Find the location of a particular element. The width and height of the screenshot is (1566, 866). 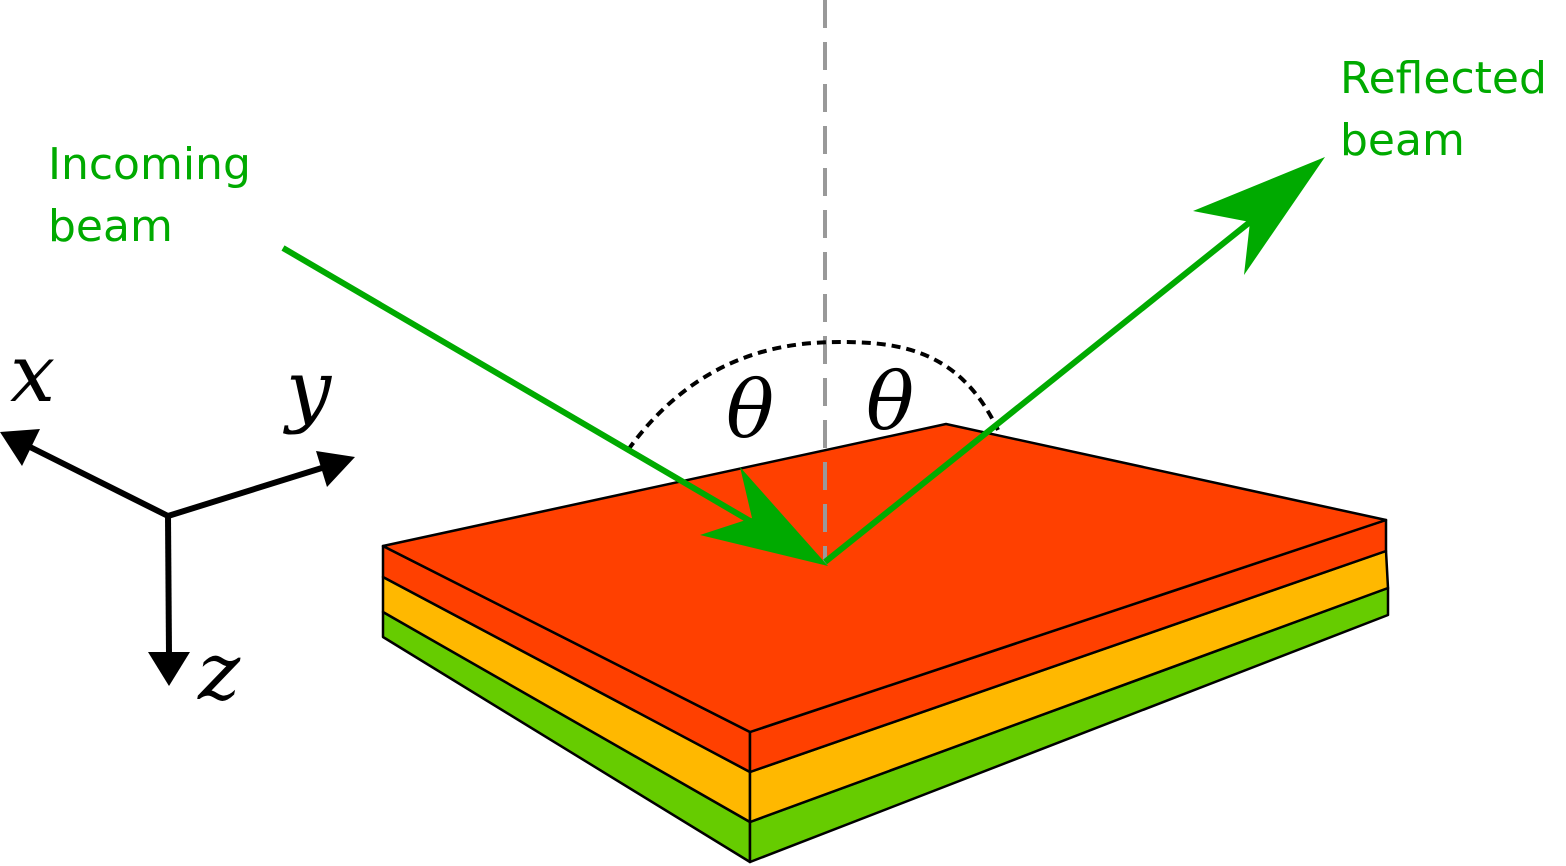

z-axis-arrowhead is located at coordinates (169, 669).